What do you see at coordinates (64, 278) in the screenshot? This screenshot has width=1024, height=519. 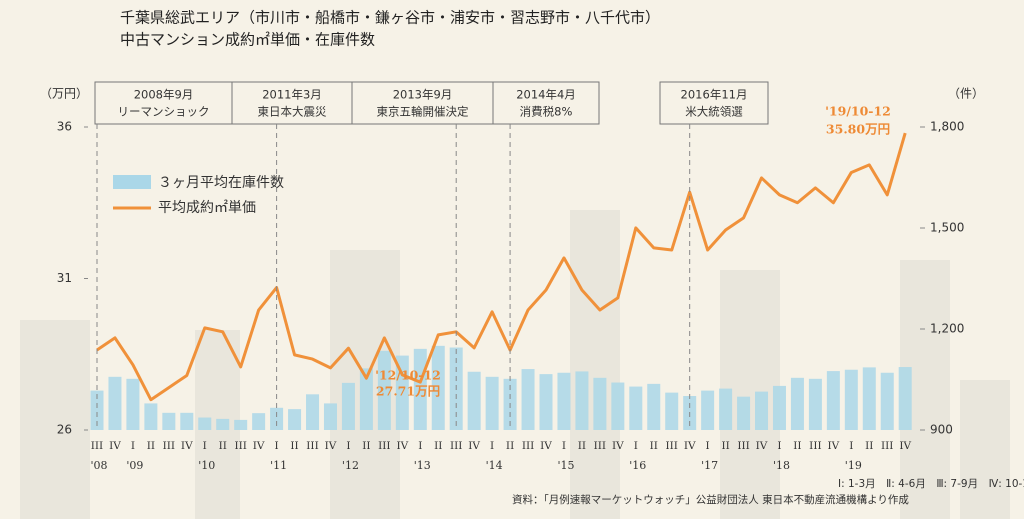 I see `y-tick-label: 31` at bounding box center [64, 278].